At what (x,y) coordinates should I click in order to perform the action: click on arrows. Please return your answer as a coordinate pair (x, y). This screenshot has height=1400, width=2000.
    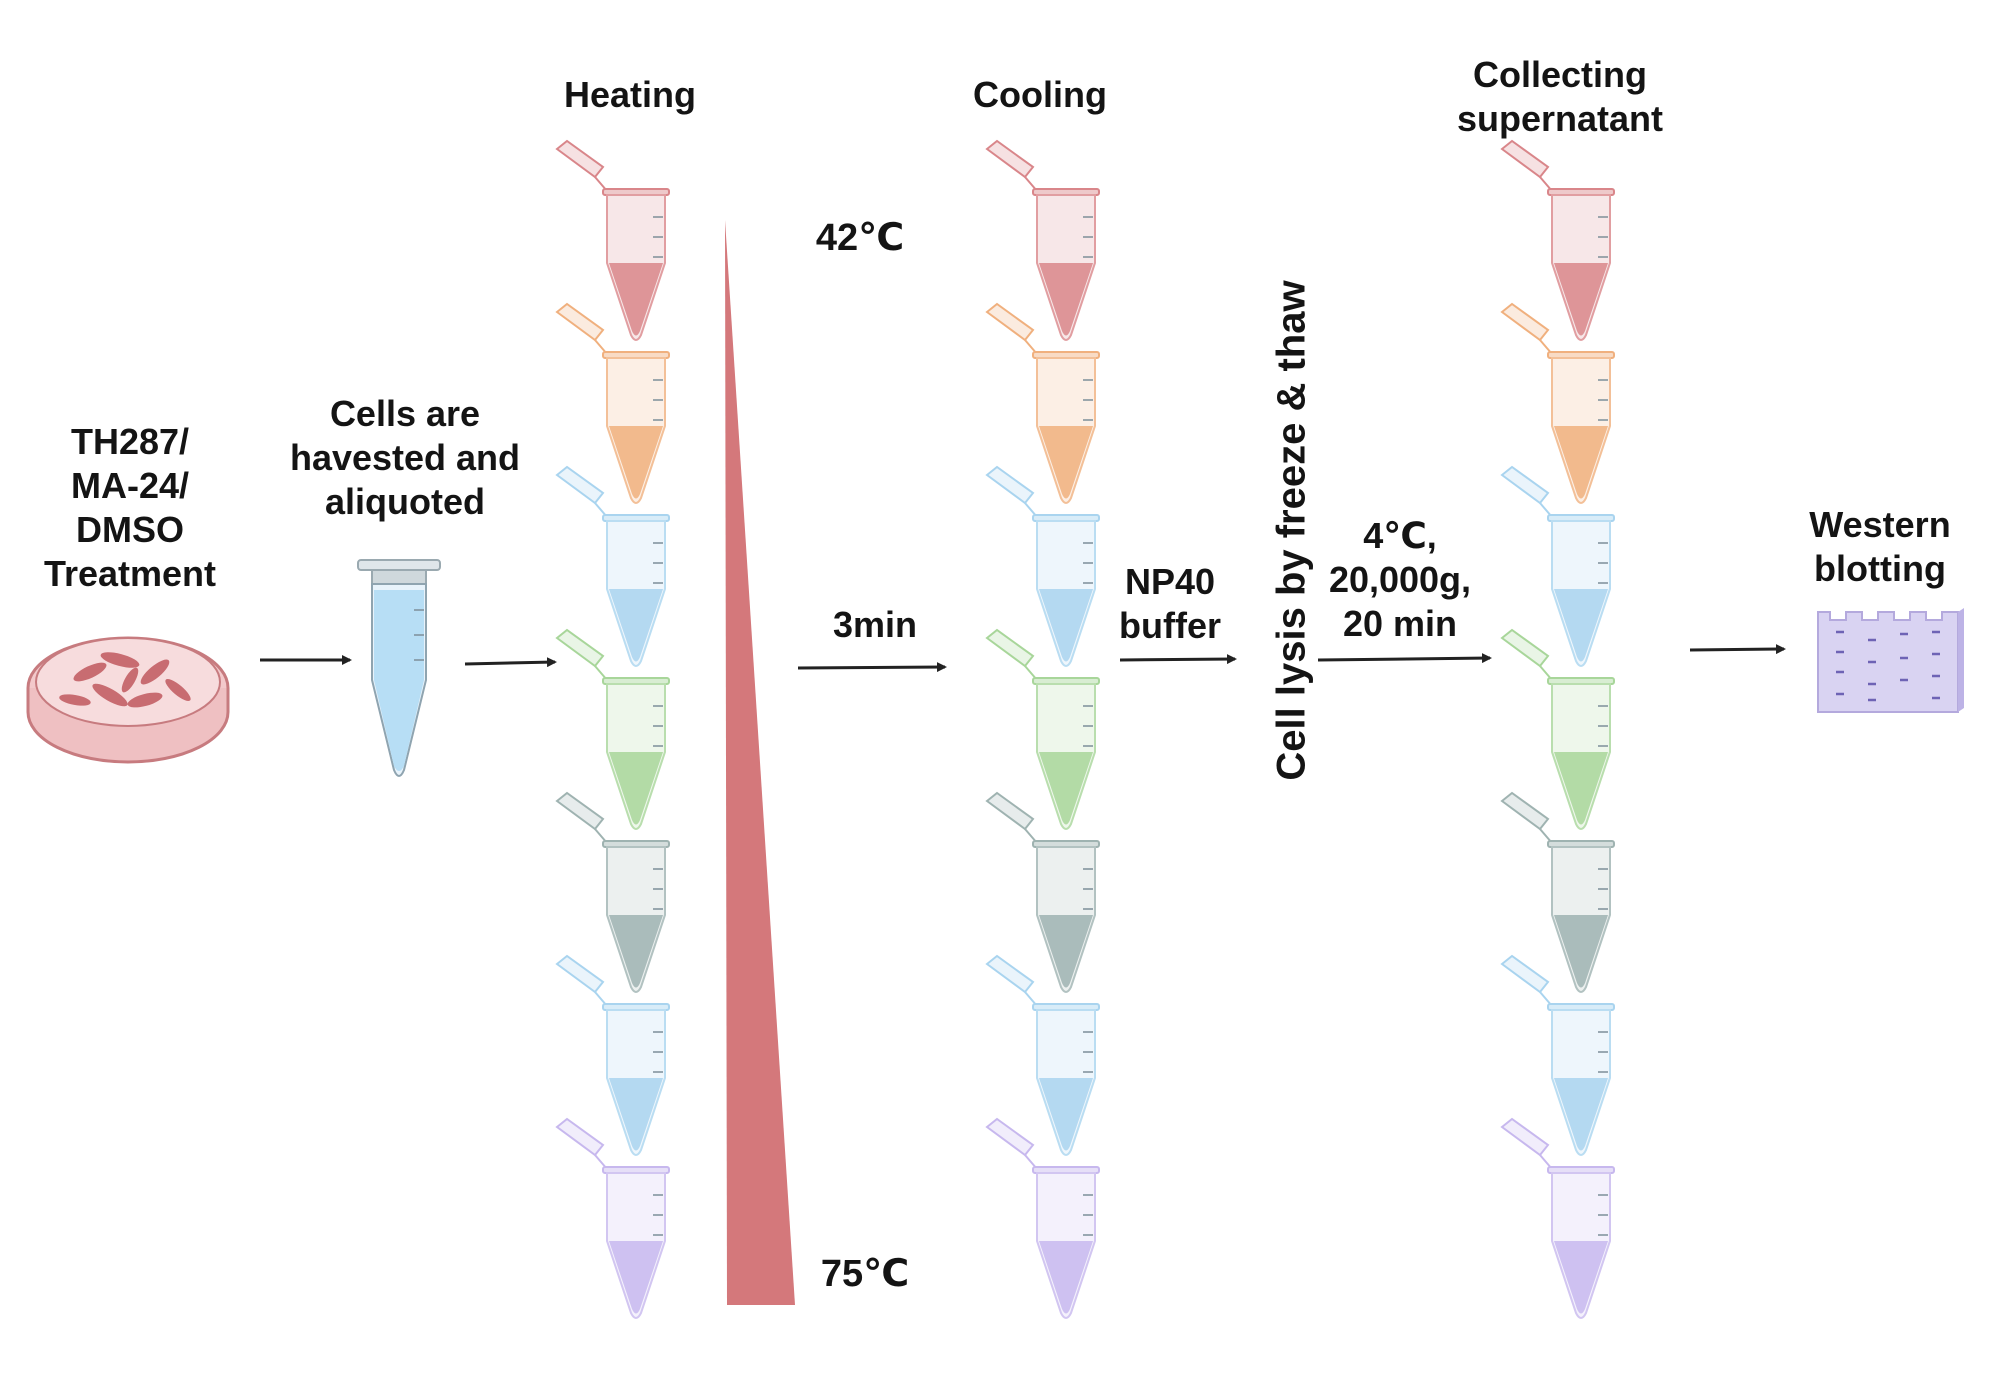
    Looking at the image, I should click on (1023, 658).